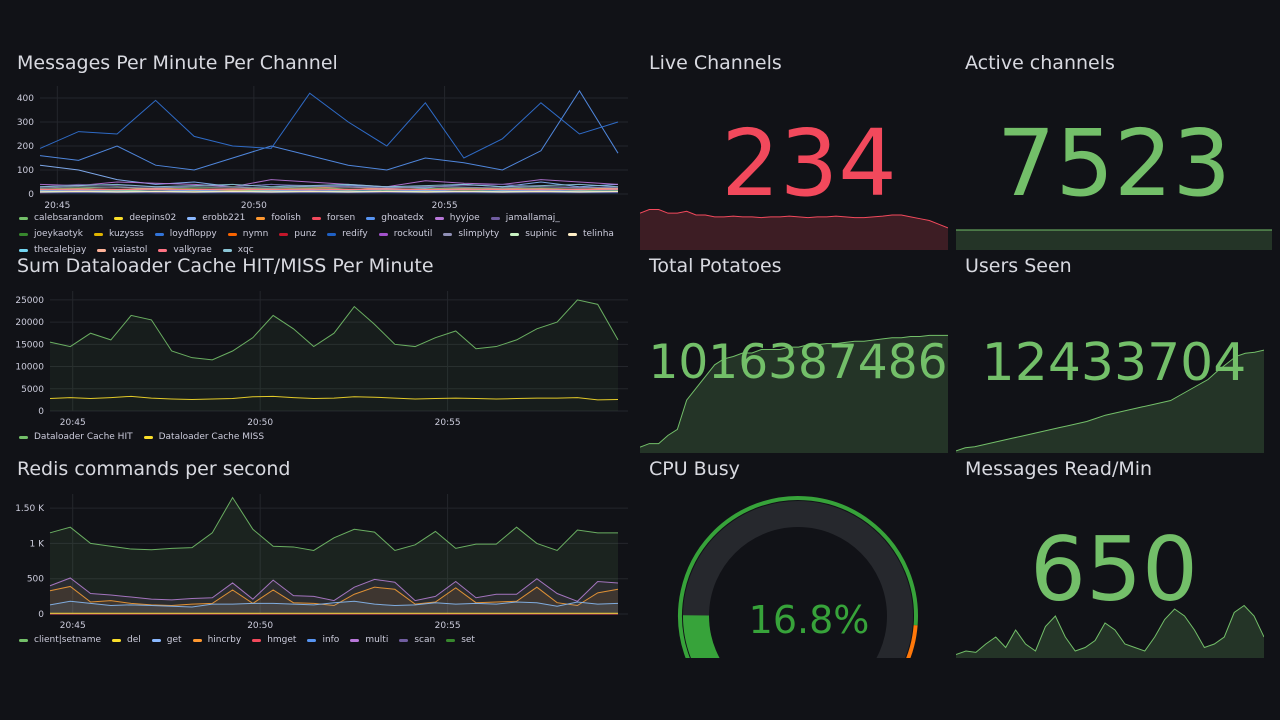 The height and width of the screenshot is (720, 1280). I want to click on legend-item: deepins02, so click(145, 218).